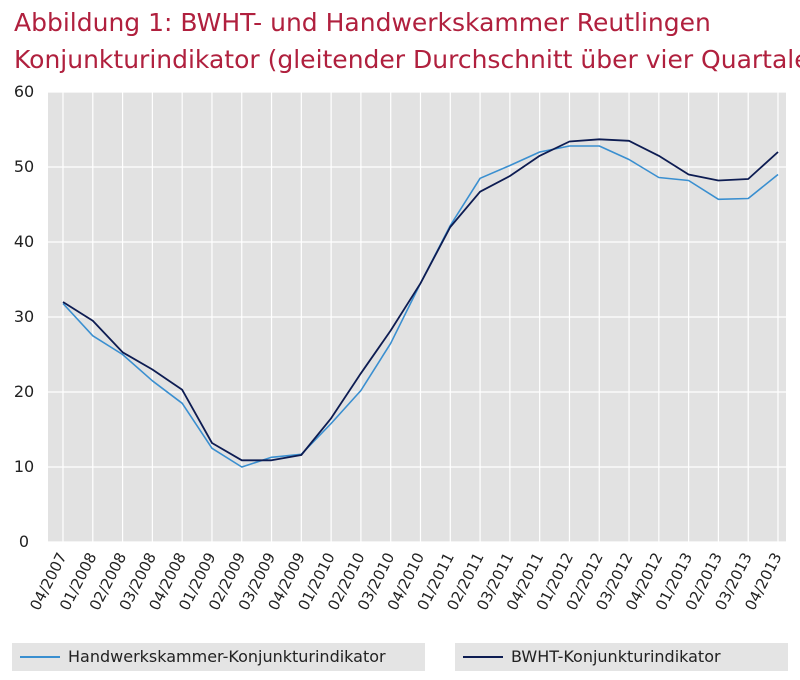 The height and width of the screenshot is (680, 800). Describe the element at coordinates (24, 391) in the screenshot. I see `y-tick-label: 20` at that location.